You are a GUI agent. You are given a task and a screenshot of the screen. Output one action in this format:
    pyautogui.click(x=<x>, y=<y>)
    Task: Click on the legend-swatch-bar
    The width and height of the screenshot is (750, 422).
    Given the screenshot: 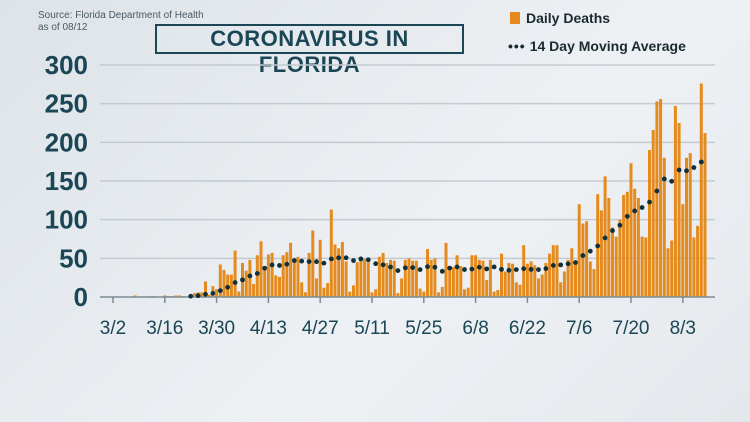 What is the action you would take?
    pyautogui.click(x=515, y=18)
    